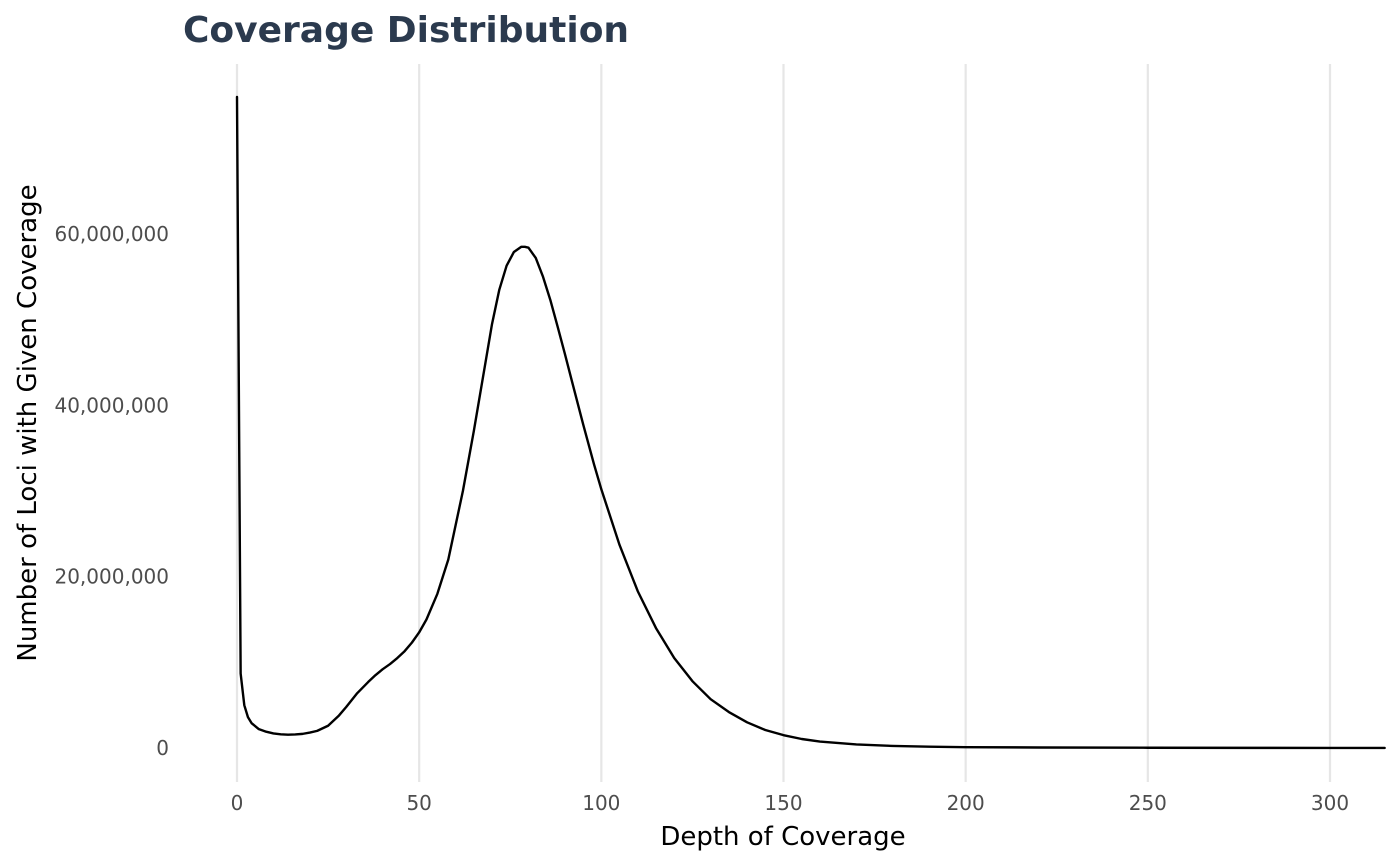 The height and width of the screenshot is (866, 1400). Describe the element at coordinates (111, 577) in the screenshot. I see `y-tick-label: 20,000,000` at that location.